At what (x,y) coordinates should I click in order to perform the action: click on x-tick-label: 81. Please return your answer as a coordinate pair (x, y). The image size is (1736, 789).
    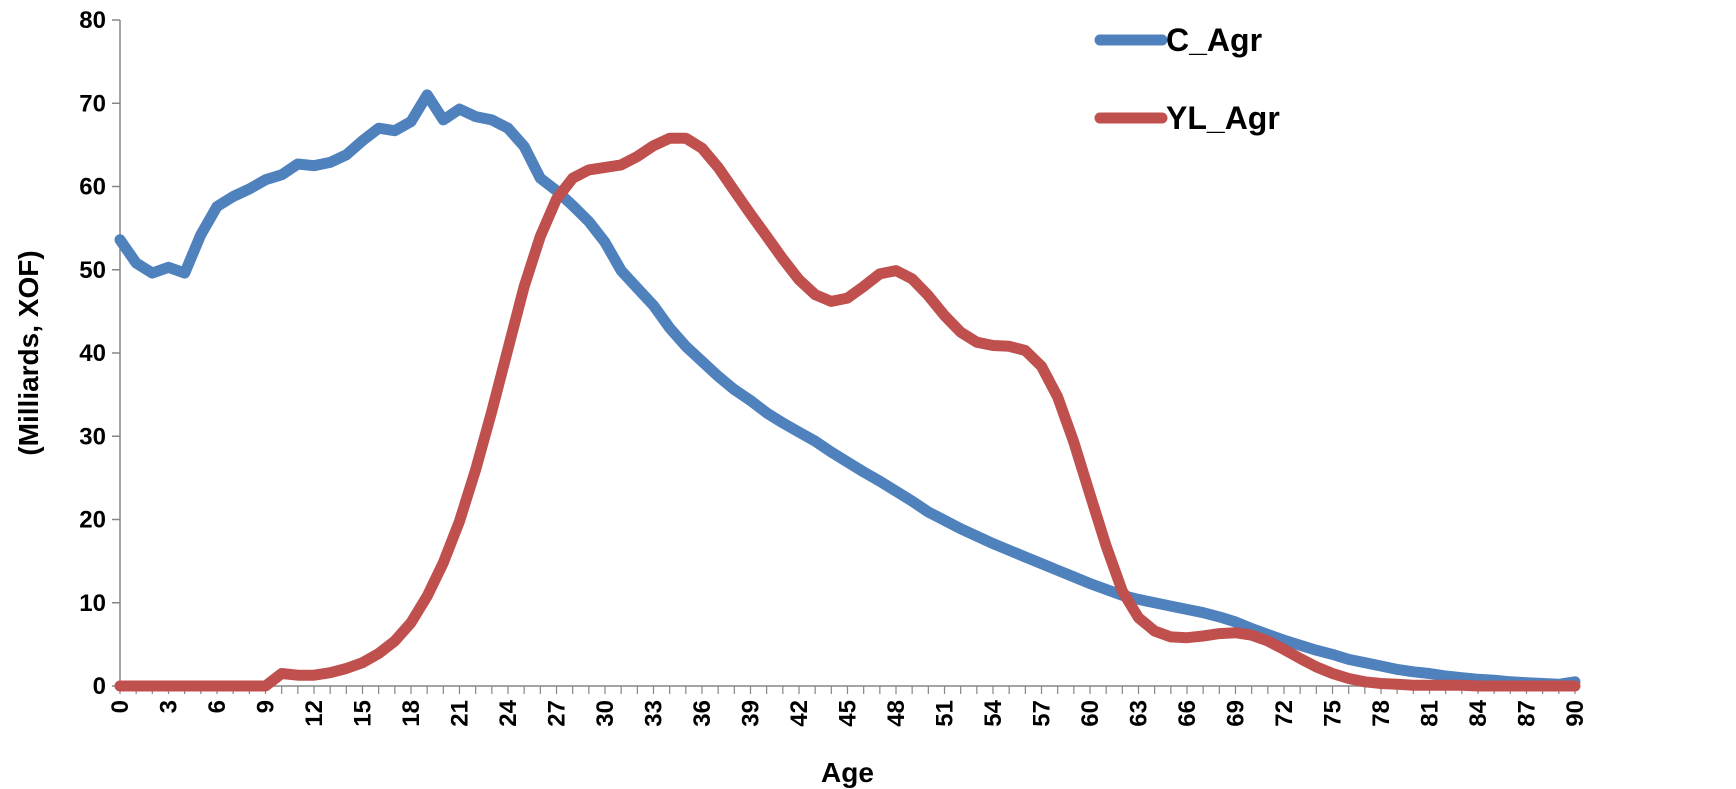
    Looking at the image, I should click on (1430, 713).